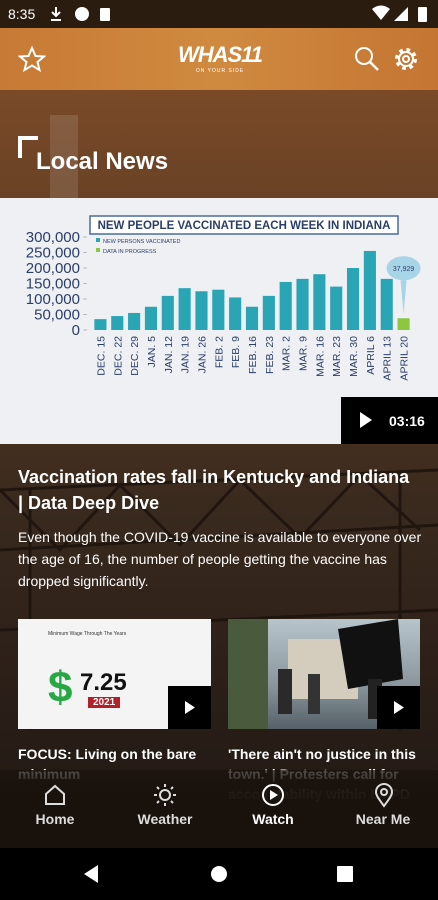  I want to click on duration: 03:16, so click(407, 421).